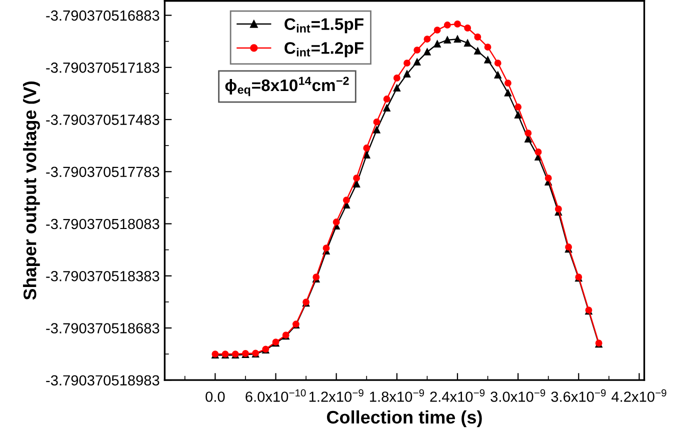 This screenshot has height=443, width=692. Describe the element at coordinates (31, 191) in the screenshot. I see `y-axis-title: Shaper output voltage (V)` at that location.